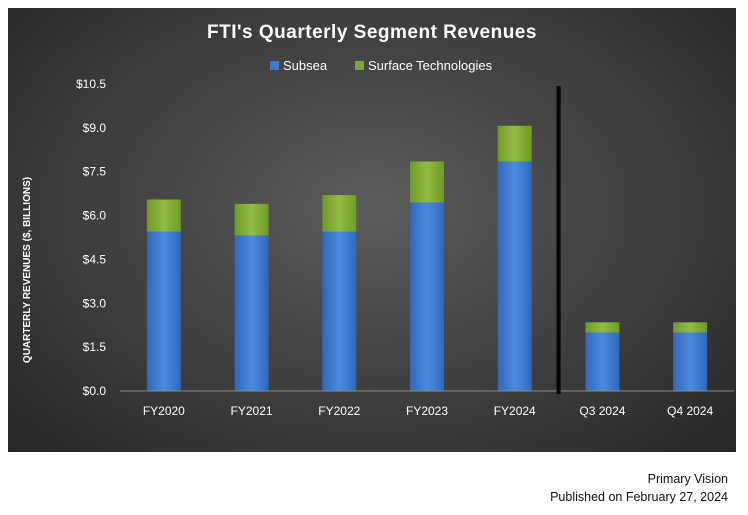 This screenshot has width=748, height=515. What do you see at coordinates (95, 303) in the screenshot?
I see `y-tick-label: $3.0` at bounding box center [95, 303].